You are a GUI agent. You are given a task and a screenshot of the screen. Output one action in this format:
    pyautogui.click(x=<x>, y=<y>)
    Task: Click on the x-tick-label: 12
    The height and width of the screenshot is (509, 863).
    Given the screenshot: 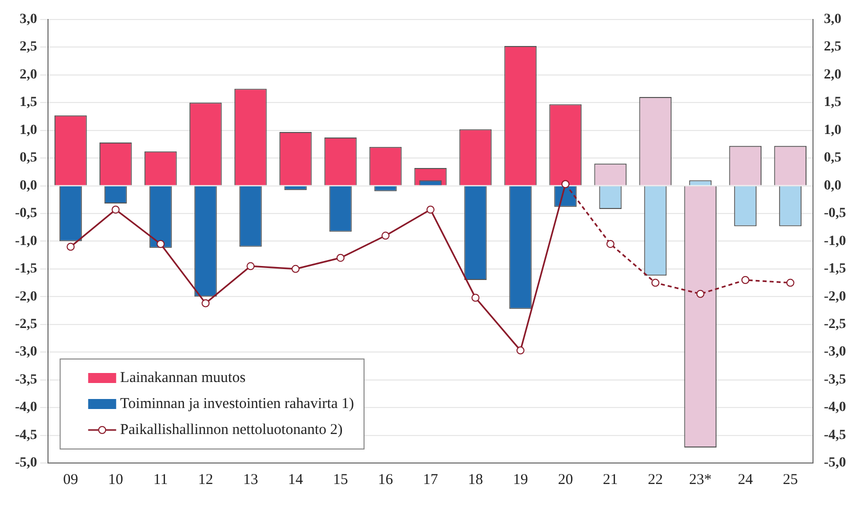 What is the action you would take?
    pyautogui.click(x=206, y=480)
    